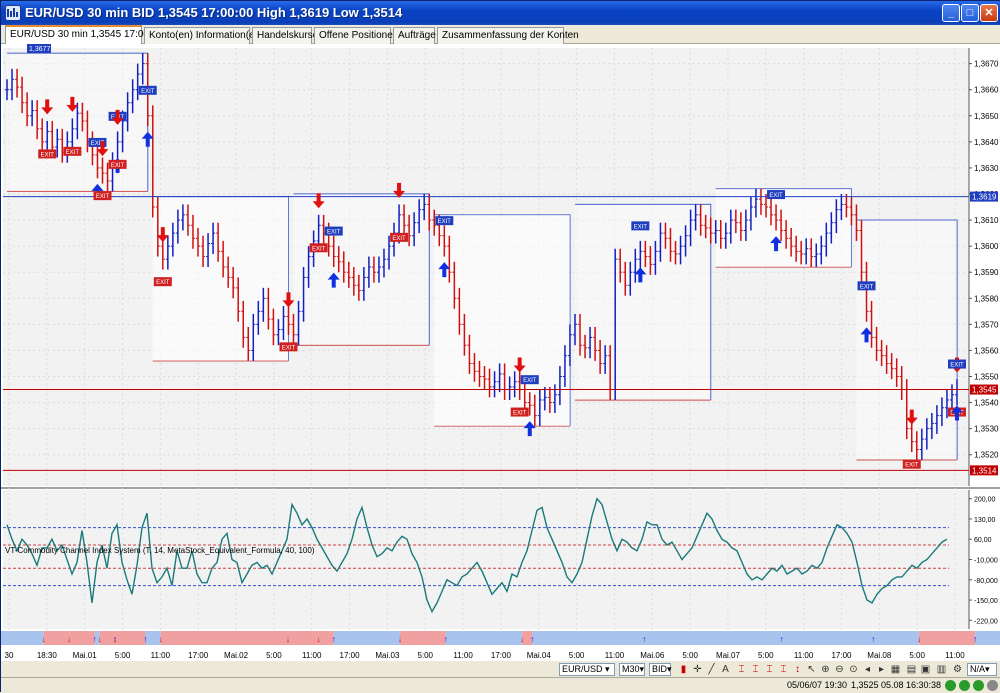 The height and width of the screenshot is (693, 1000). I want to click on symbol-select: EUR/USD ▾, so click(587, 669).